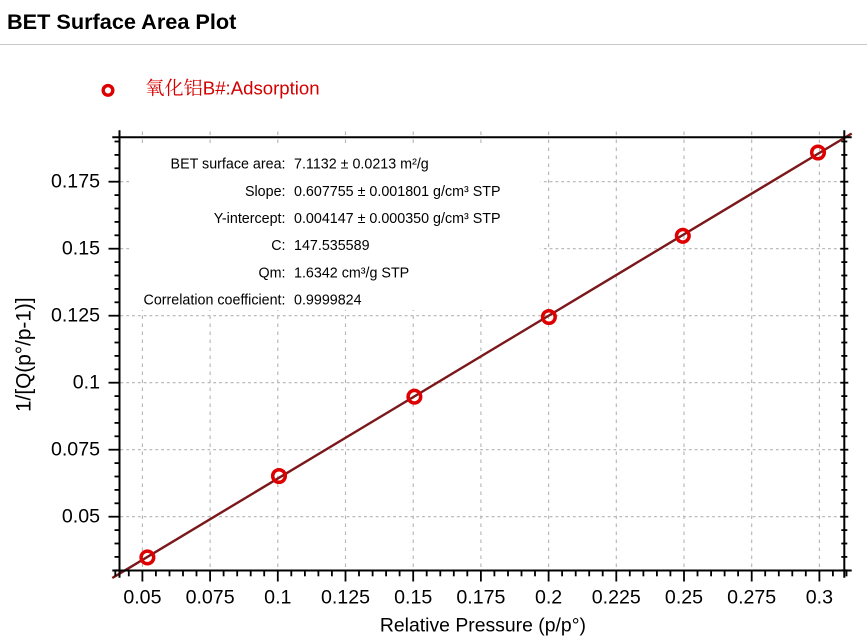  Describe the element at coordinates (24, 354) in the screenshot. I see `svg-text: 1/[Q(p°/p-1)]` at that location.